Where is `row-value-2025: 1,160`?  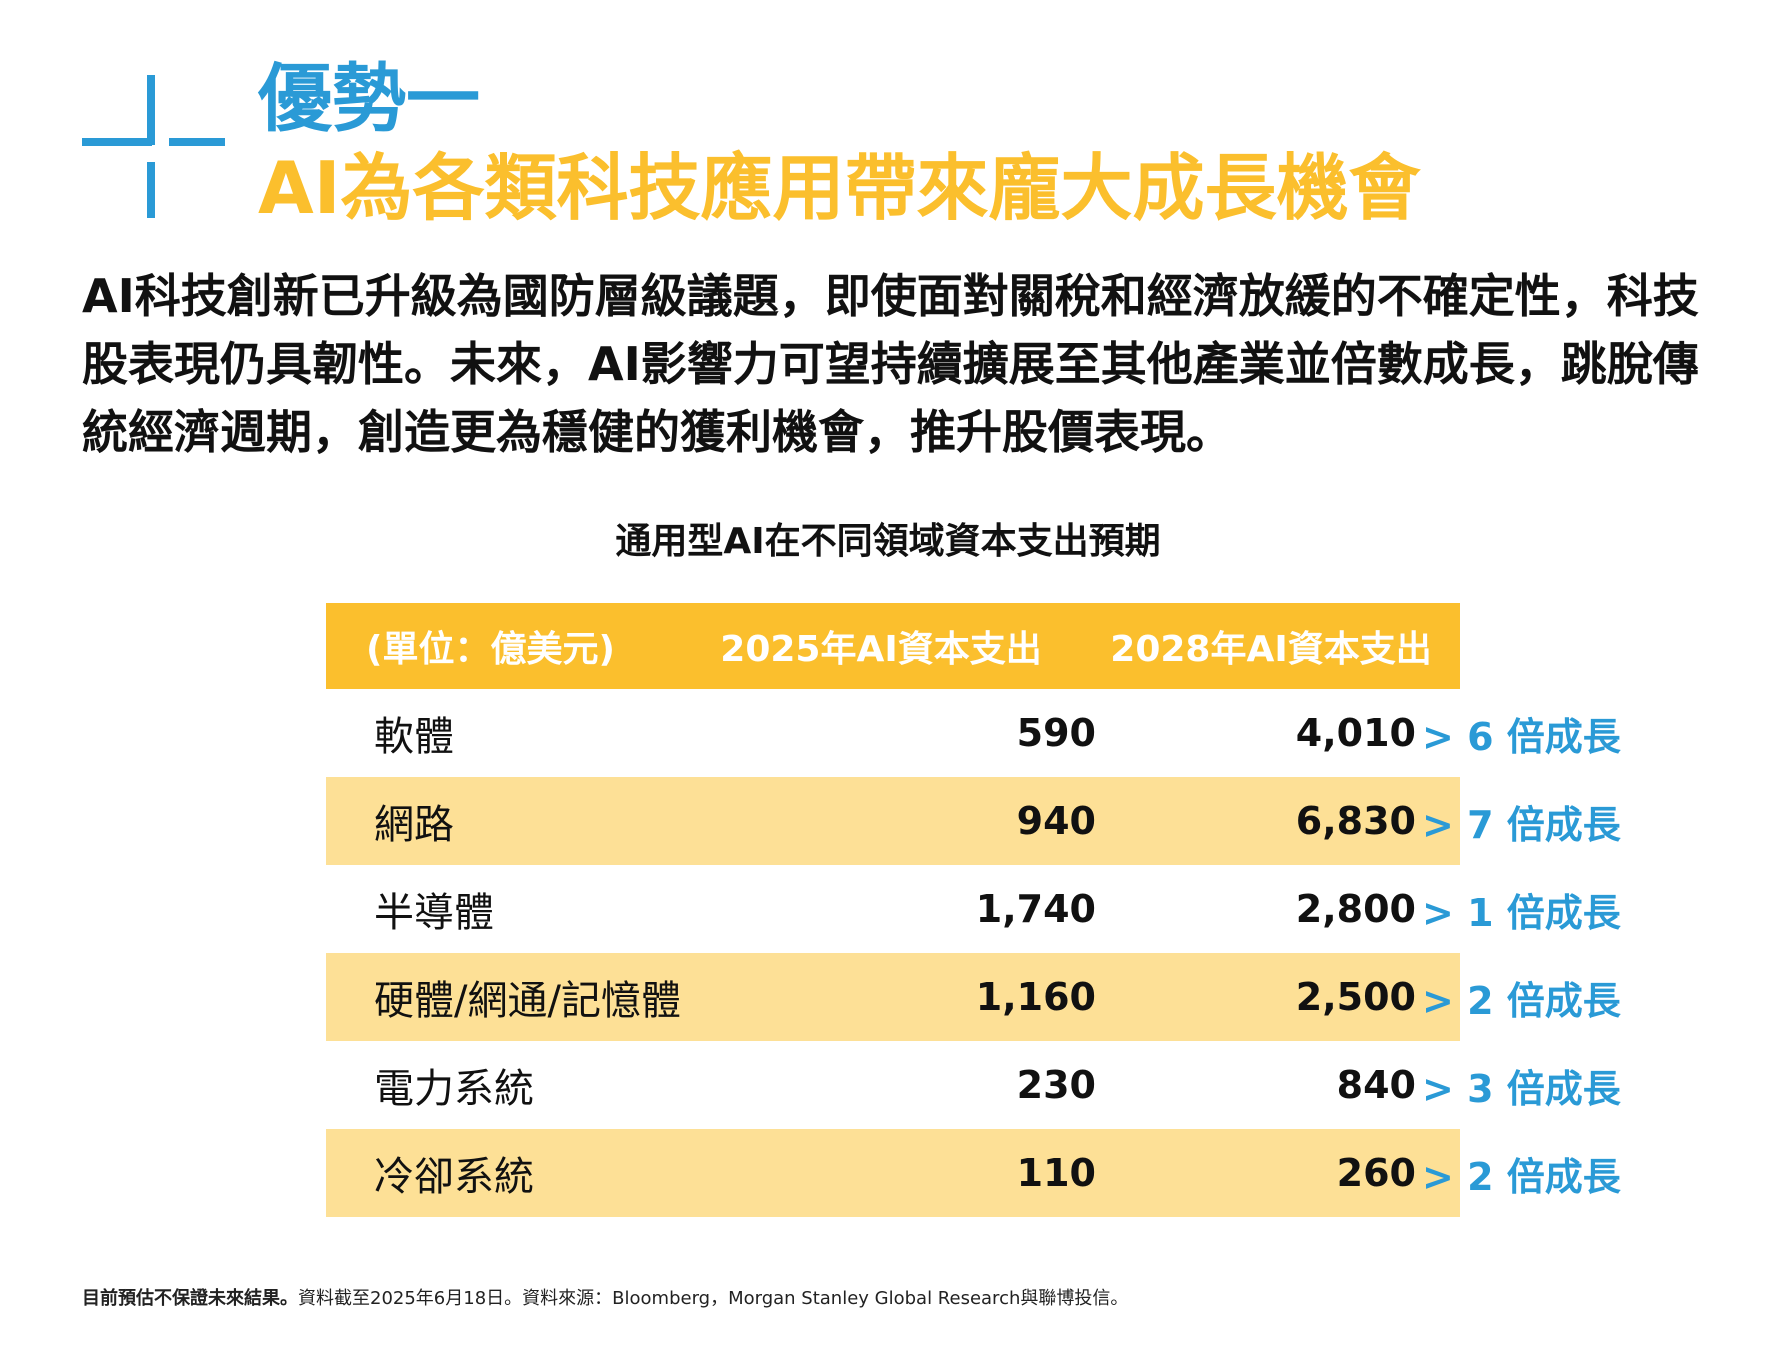 row-value-2025: 1,160 is located at coordinates (961, 997).